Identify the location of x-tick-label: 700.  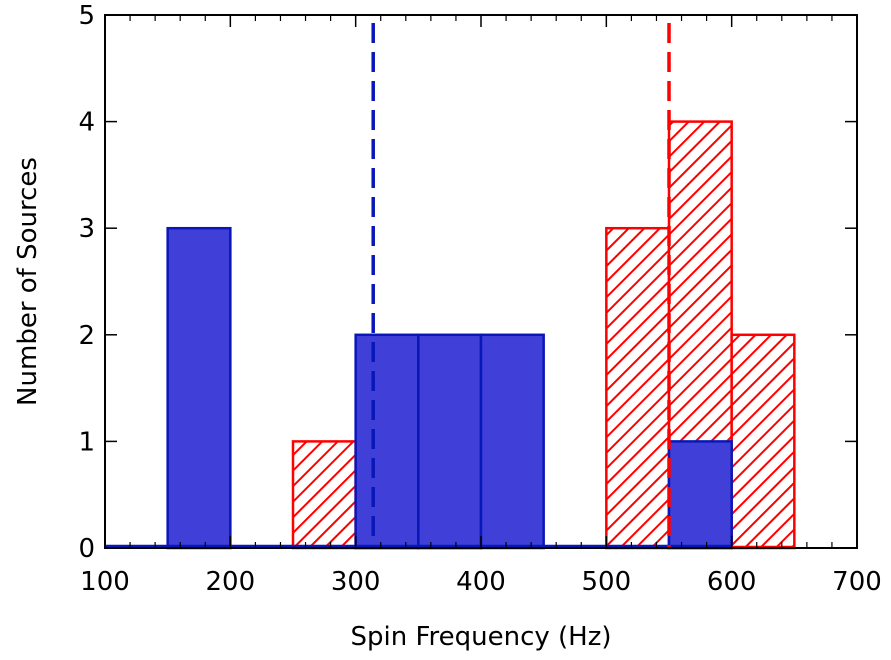
(857, 582).